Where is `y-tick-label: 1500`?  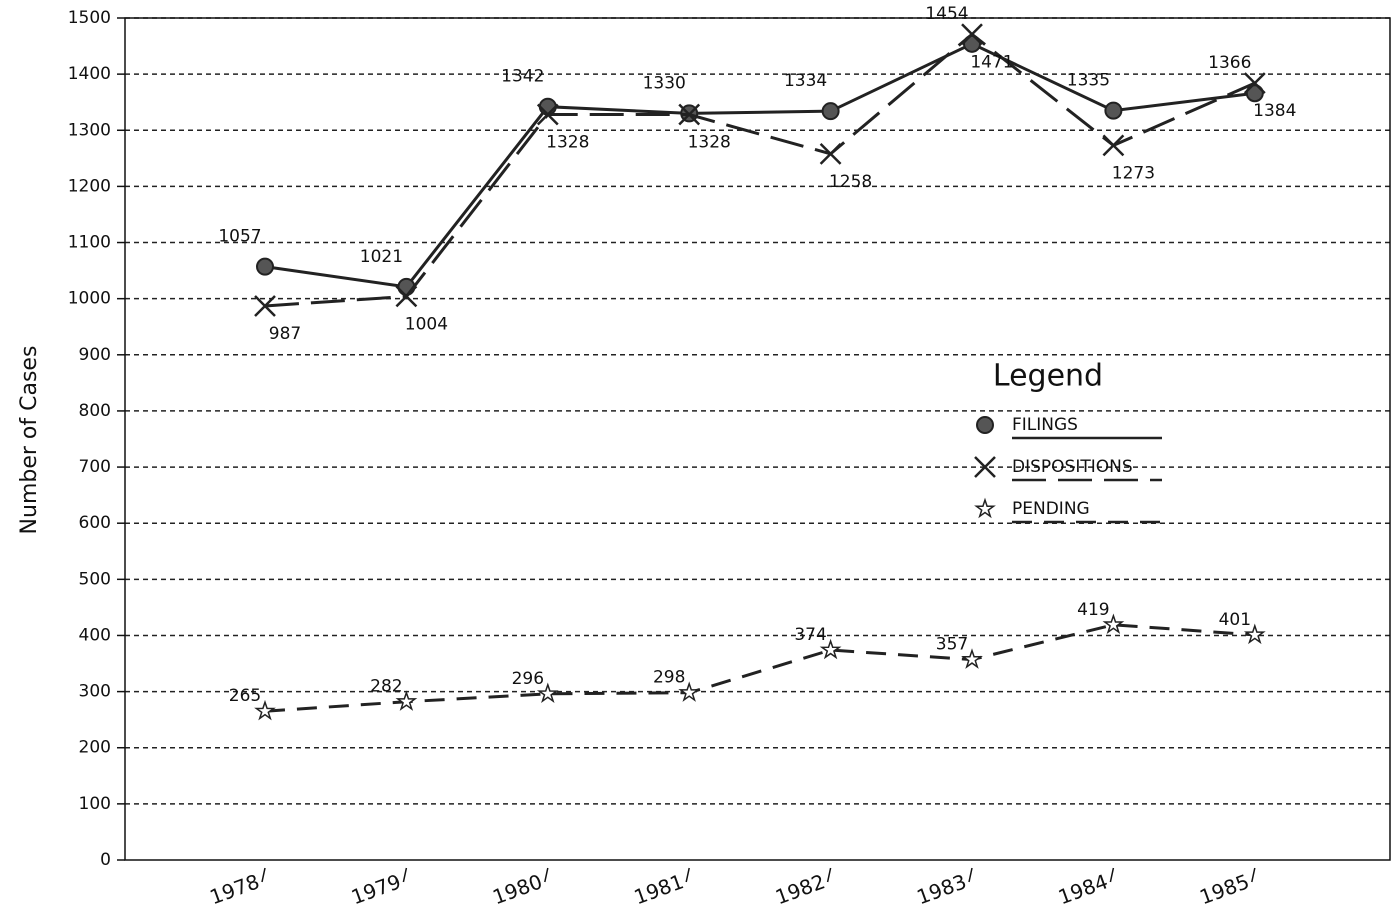
y-tick-label: 1500 is located at coordinates (89, 18).